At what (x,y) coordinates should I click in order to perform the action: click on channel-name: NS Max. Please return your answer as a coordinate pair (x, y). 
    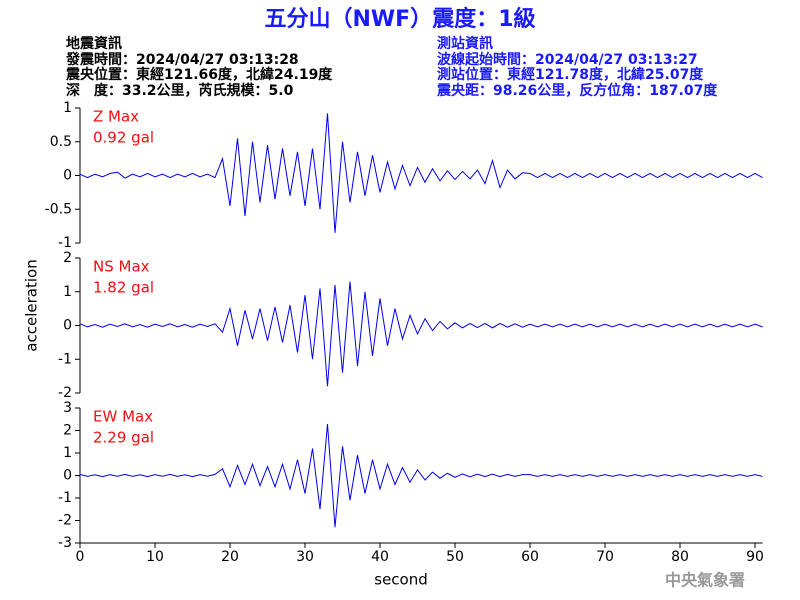
    Looking at the image, I should click on (121, 267).